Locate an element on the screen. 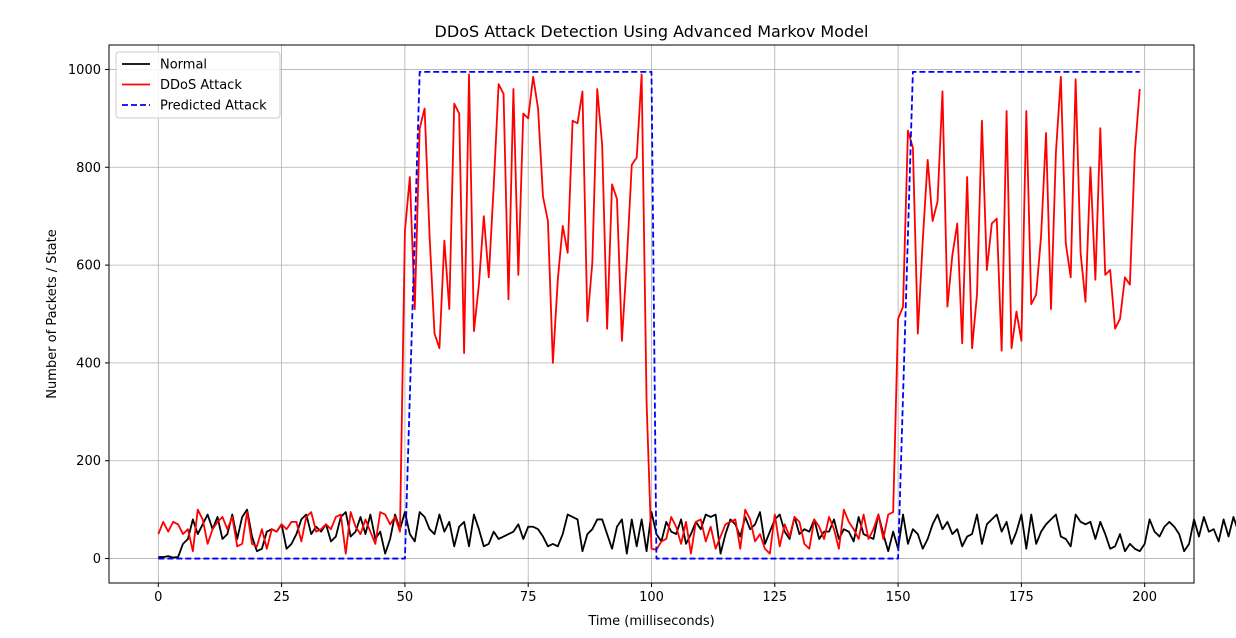  y-tick-label: 0 is located at coordinates (97, 559).